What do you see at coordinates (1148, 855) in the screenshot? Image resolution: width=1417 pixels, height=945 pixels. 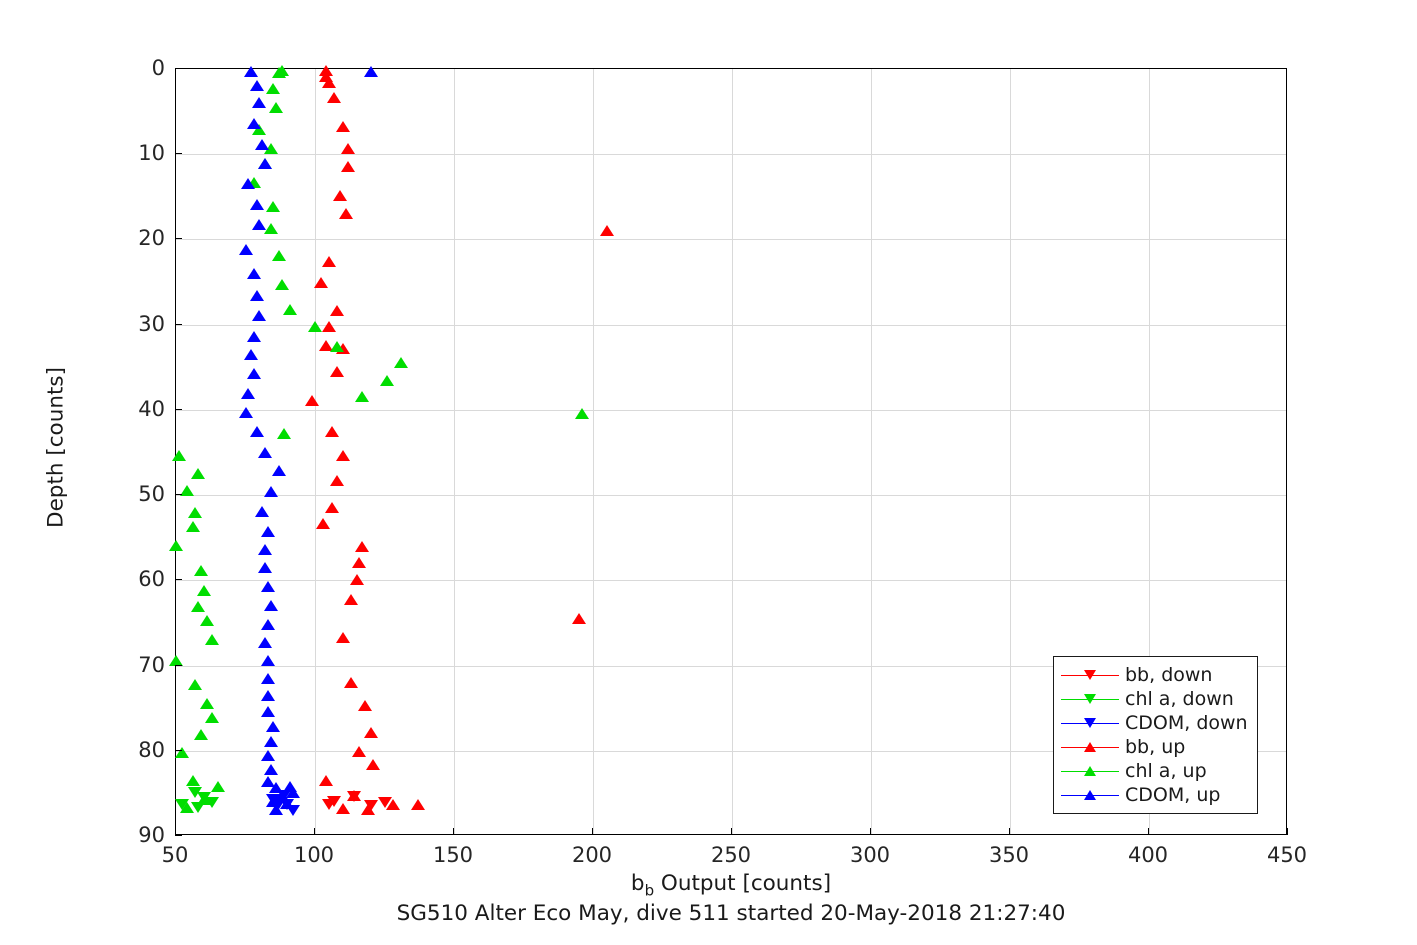 I see `x-tick-label: 400` at bounding box center [1148, 855].